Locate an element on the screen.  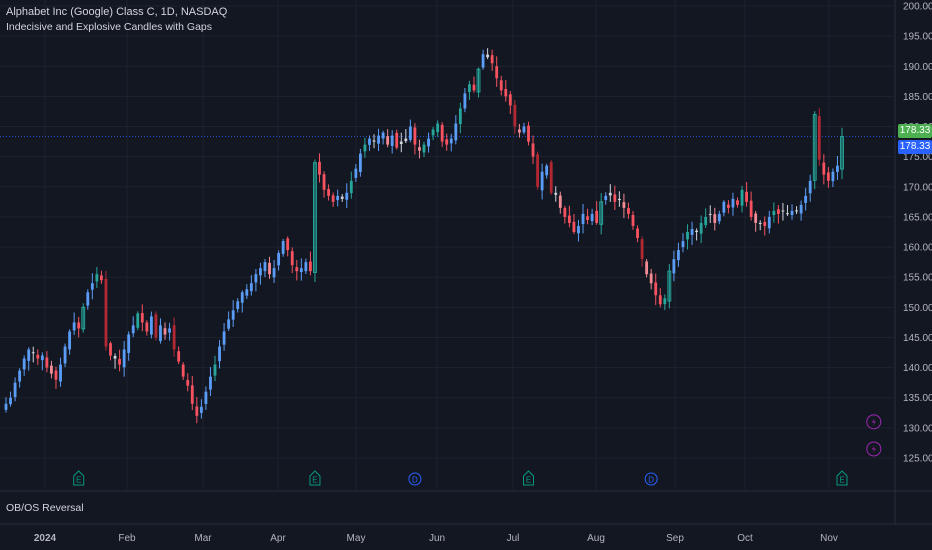
y-tick-label: 160.00 is located at coordinates (917, 248).